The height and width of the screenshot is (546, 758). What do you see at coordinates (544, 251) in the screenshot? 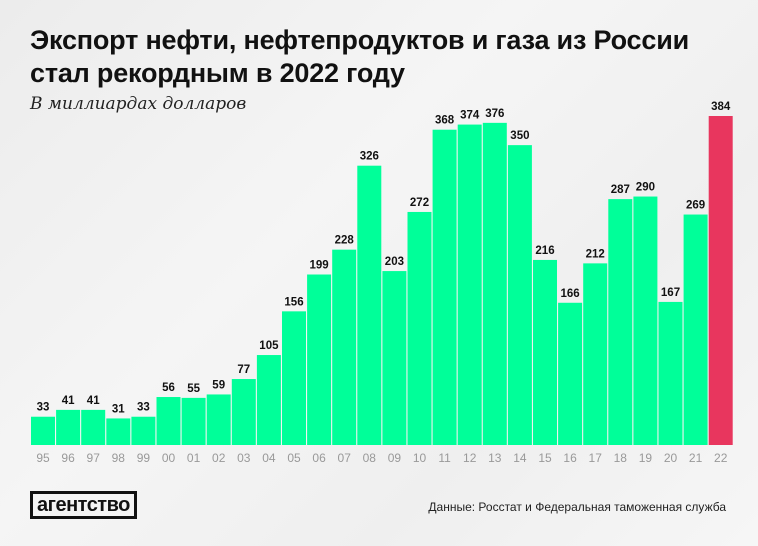
I see `data-label-15: 216` at bounding box center [544, 251].